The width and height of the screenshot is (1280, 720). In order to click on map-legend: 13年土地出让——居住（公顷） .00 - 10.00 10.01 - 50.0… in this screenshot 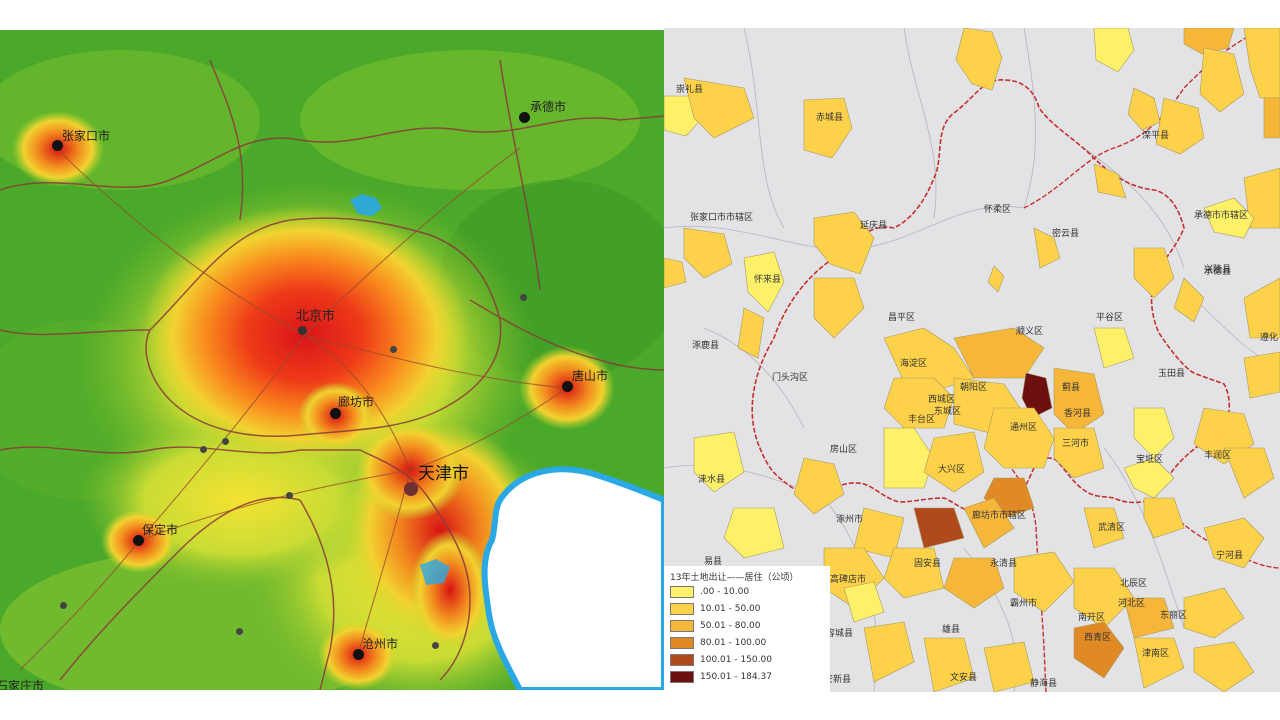, I will do `click(747, 629)`.